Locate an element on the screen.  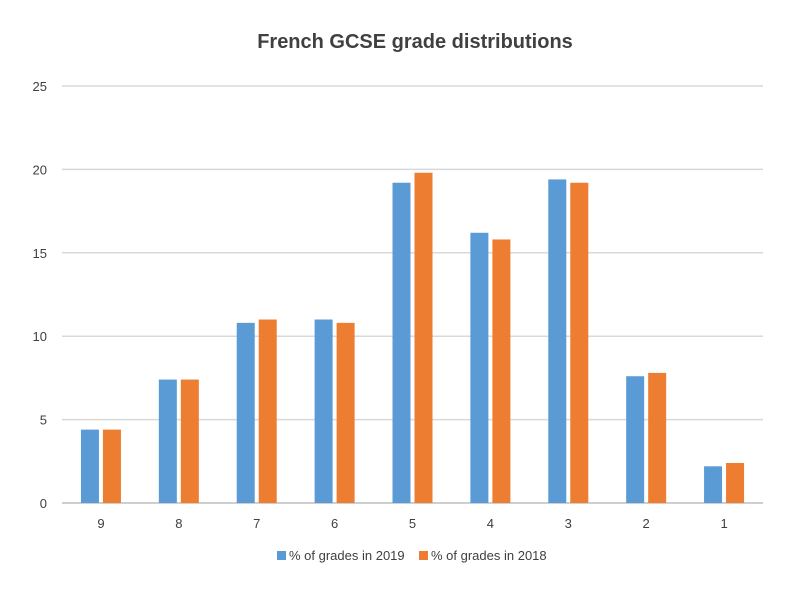
x-tick-label: 5 is located at coordinates (412, 523).